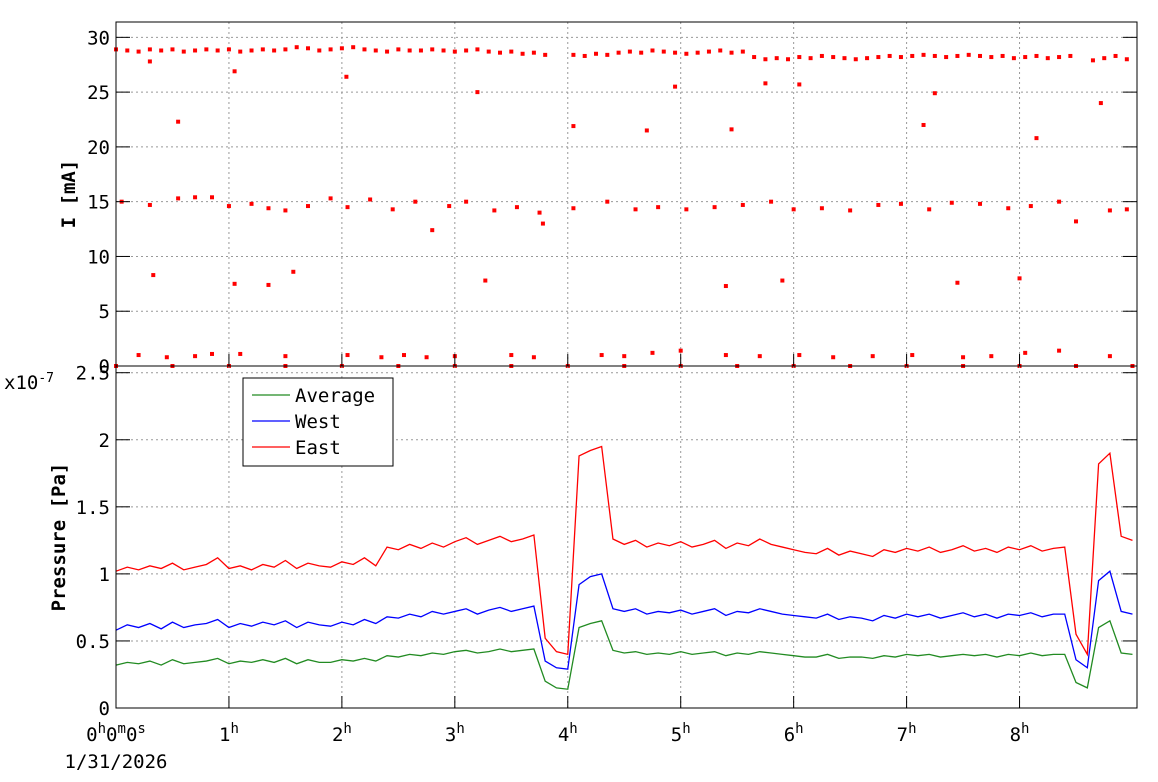  I want to click on y-tick-label: 0, so click(104, 367).